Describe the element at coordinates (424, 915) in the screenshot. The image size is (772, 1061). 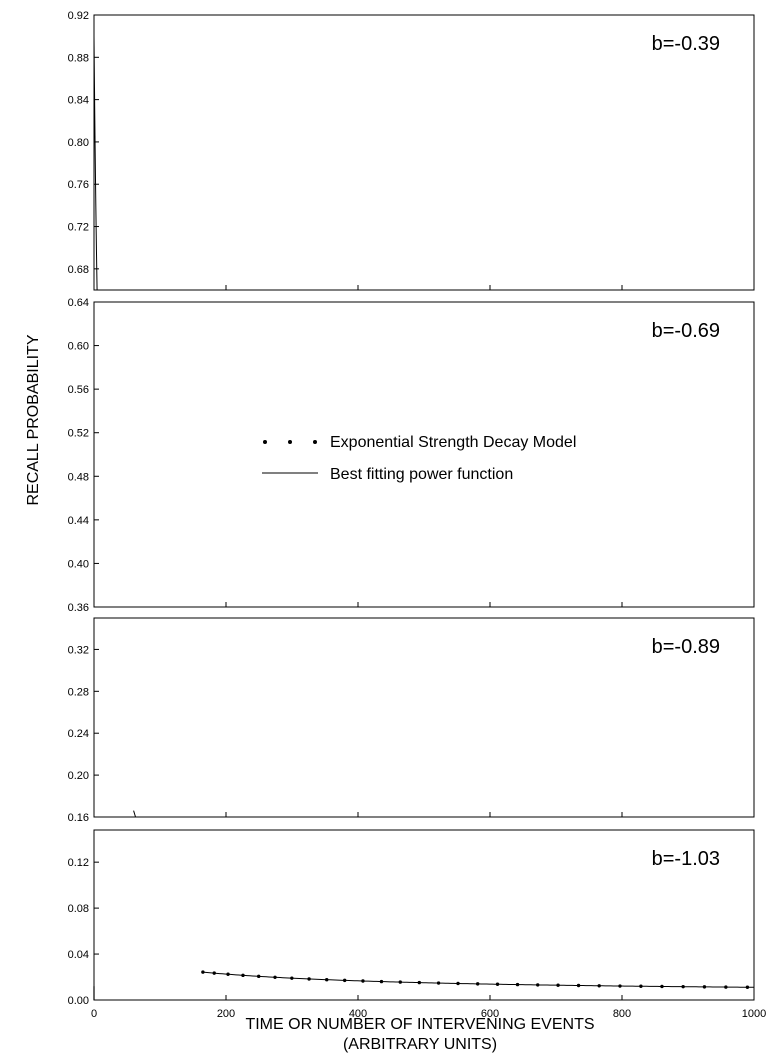
I see `panel-4-frame` at that location.